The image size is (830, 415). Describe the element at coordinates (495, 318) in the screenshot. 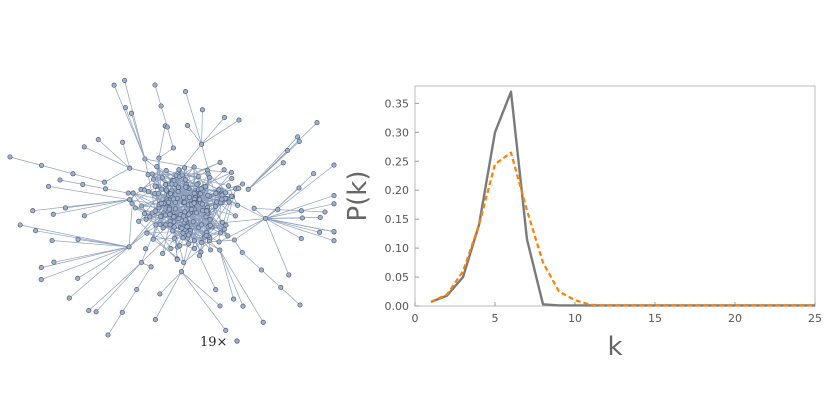

I see `x-tick-label: 5` at that location.